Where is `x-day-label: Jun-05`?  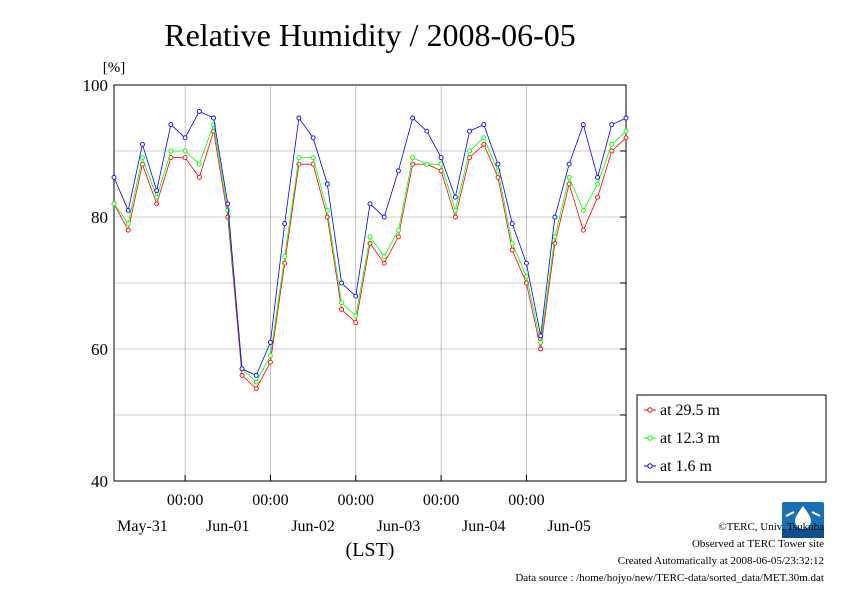
x-day-label: Jun-05 is located at coordinates (569, 526).